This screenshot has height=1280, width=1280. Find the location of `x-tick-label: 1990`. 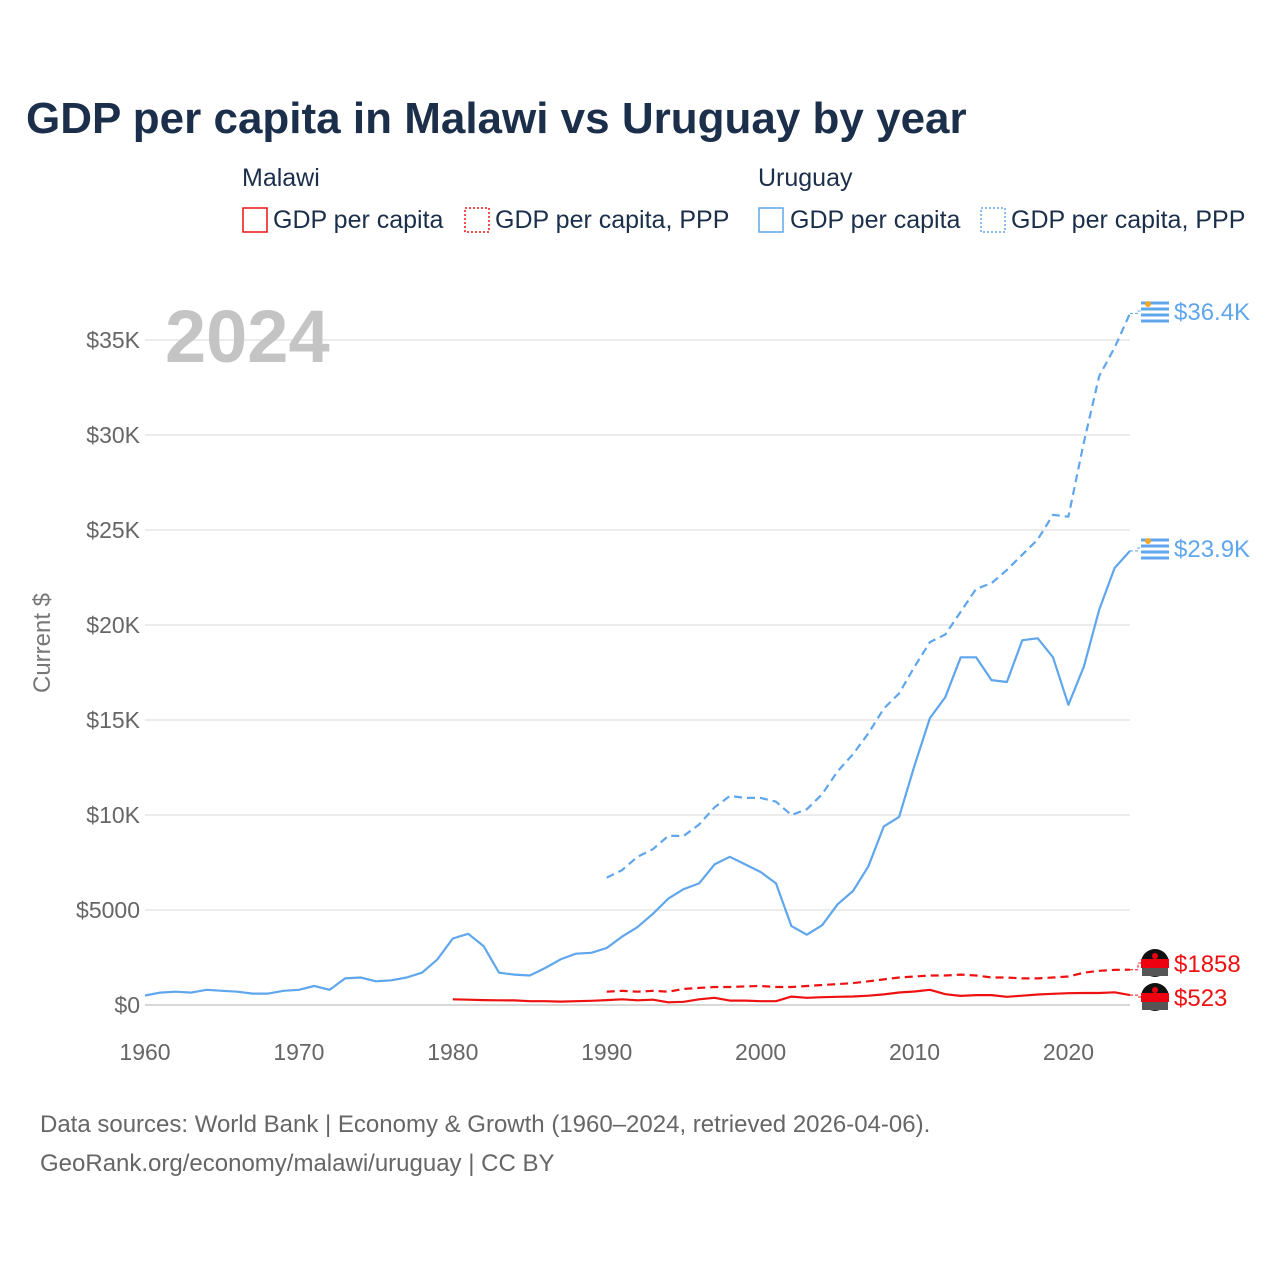

x-tick-label: 1990 is located at coordinates (606, 1052).